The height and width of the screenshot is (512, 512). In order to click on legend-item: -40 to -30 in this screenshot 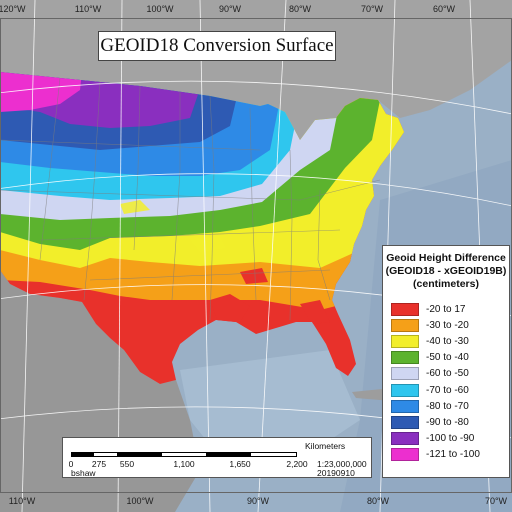, I will do `click(435, 341)`.